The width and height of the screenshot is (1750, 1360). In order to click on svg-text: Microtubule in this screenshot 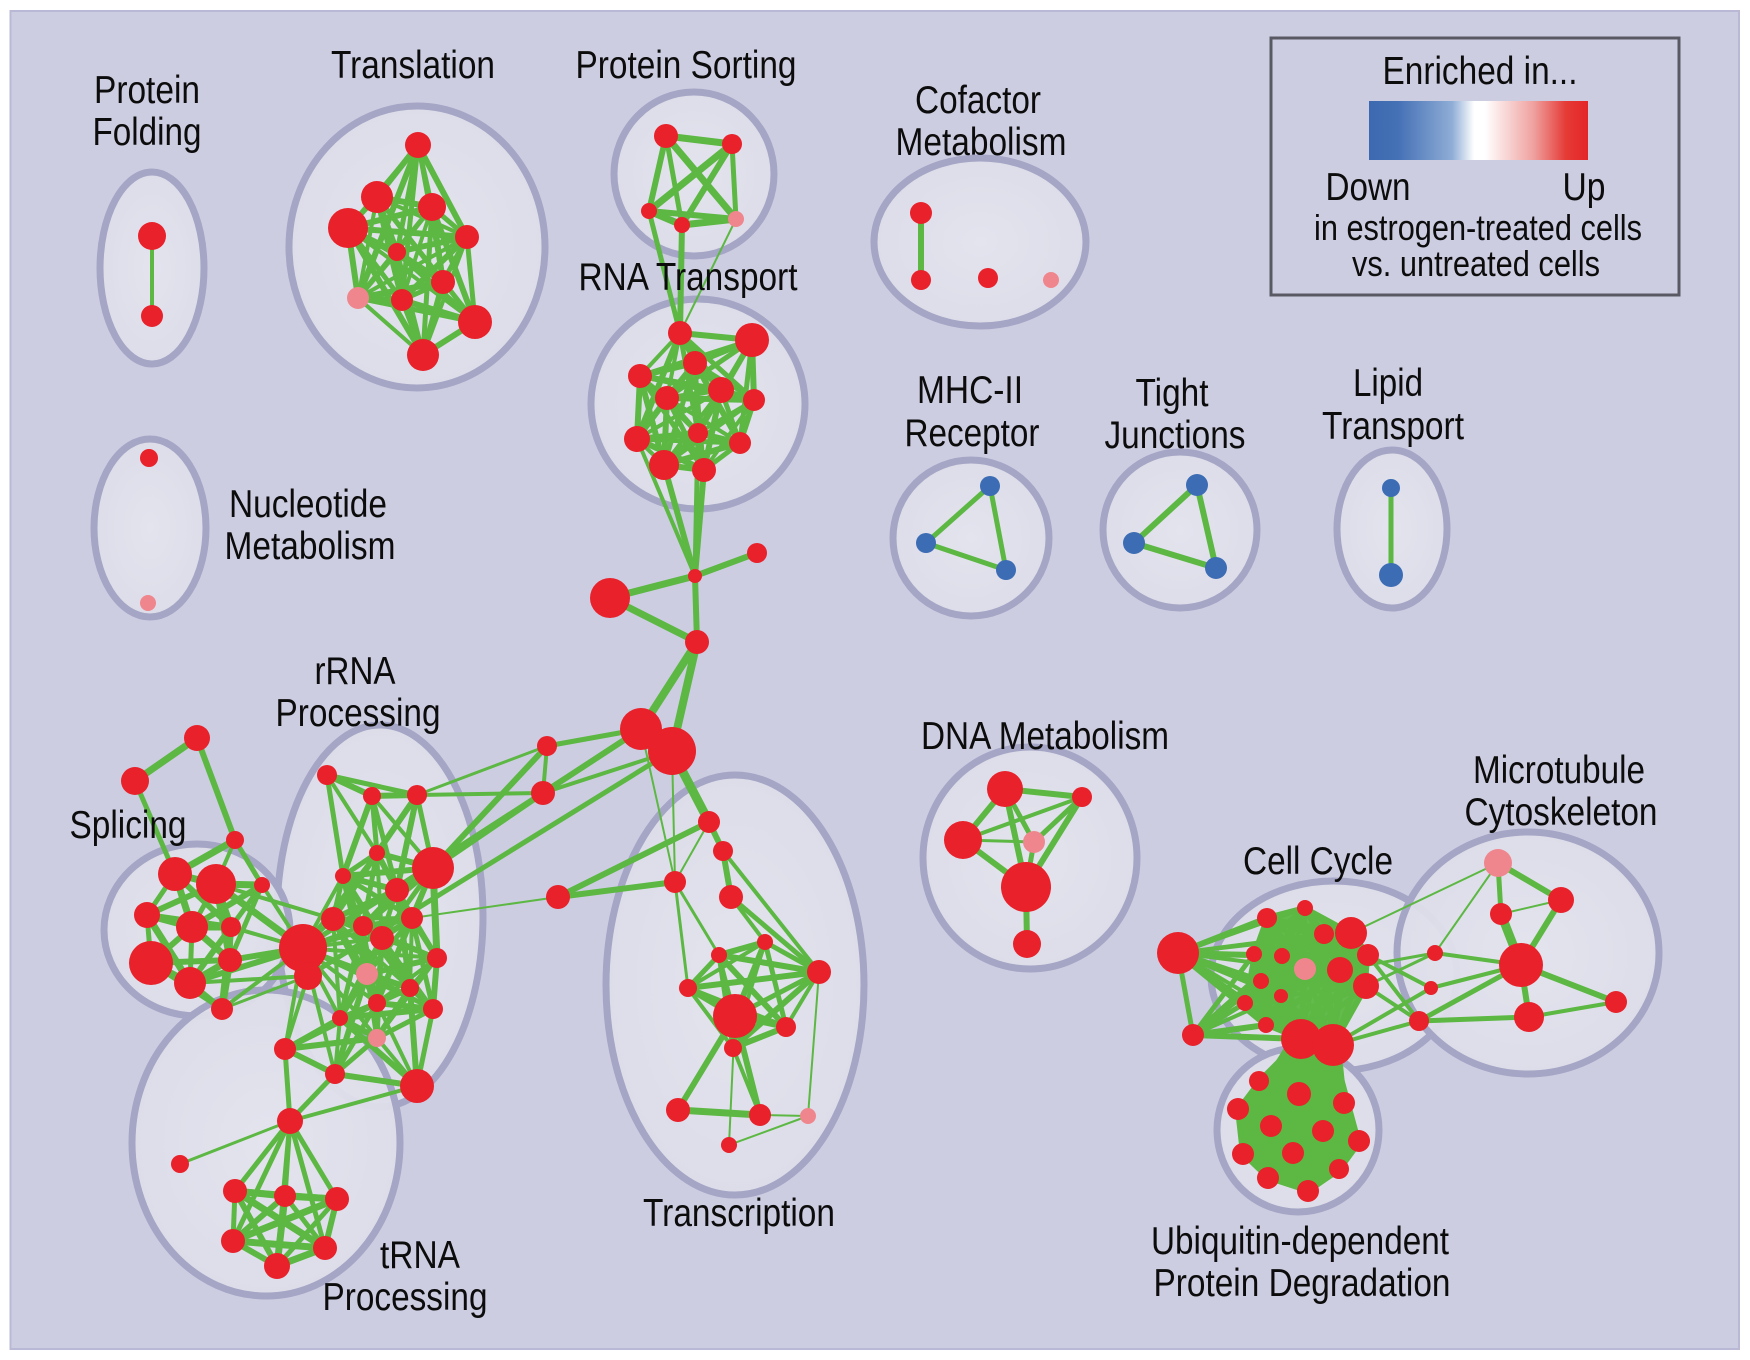, I will do `click(1559, 770)`.